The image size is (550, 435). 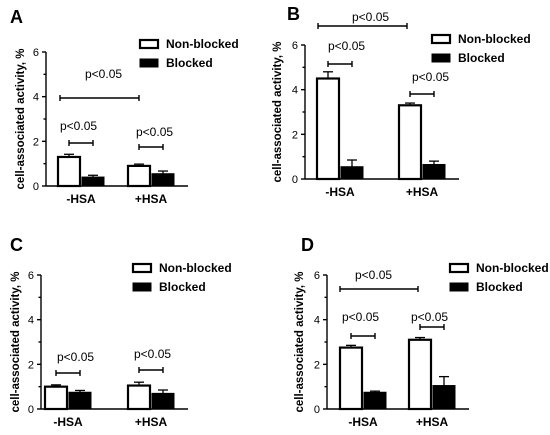 What do you see at coordinates (293, 14) in the screenshot?
I see `panel-letter: B` at bounding box center [293, 14].